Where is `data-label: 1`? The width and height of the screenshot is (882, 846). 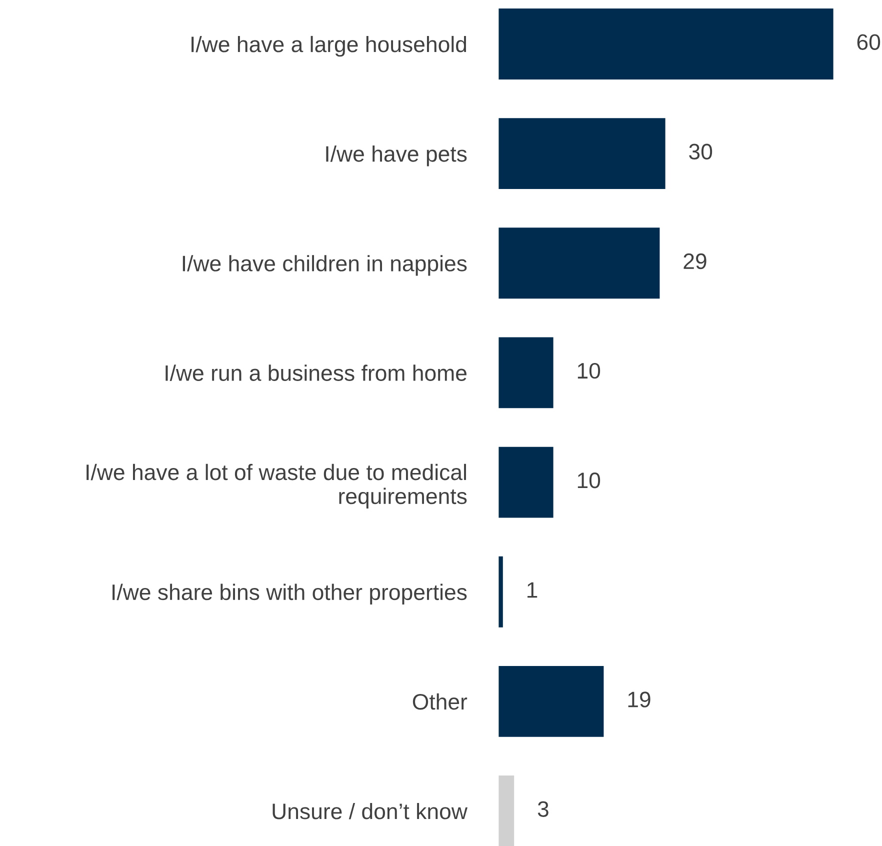
data-label: 1 is located at coordinates (533, 590).